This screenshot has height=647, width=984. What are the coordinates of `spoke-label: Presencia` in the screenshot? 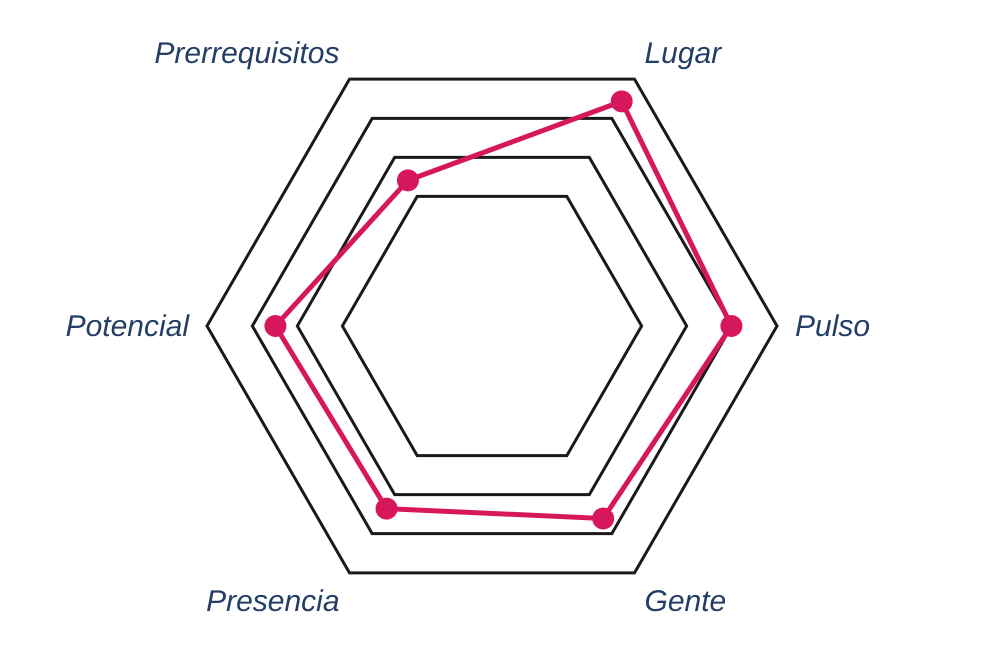 It's located at (273, 601).